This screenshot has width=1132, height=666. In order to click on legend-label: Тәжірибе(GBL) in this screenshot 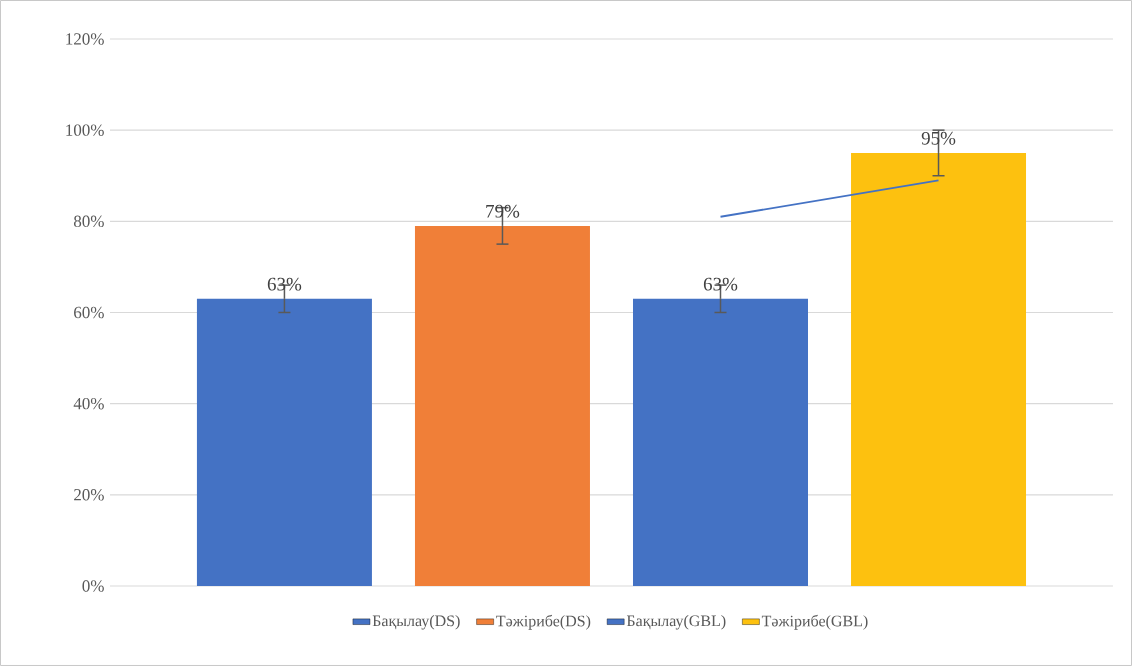, I will do `click(814, 622)`.